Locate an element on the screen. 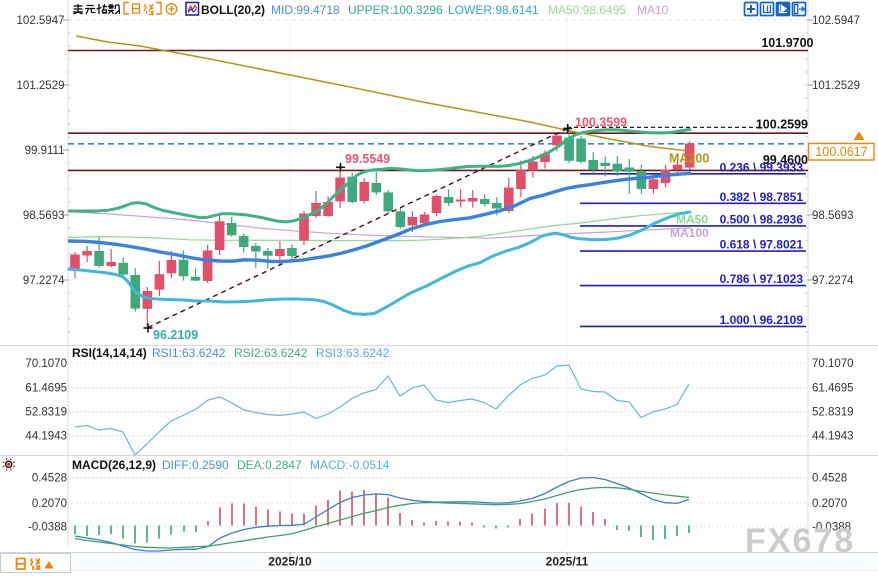 The image size is (878, 578). svg-text: LOWER:98.6141 is located at coordinates (493, 10).